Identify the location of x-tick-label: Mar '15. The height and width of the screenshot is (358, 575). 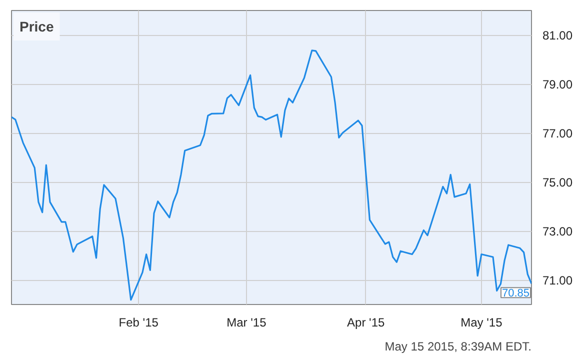
(246, 323).